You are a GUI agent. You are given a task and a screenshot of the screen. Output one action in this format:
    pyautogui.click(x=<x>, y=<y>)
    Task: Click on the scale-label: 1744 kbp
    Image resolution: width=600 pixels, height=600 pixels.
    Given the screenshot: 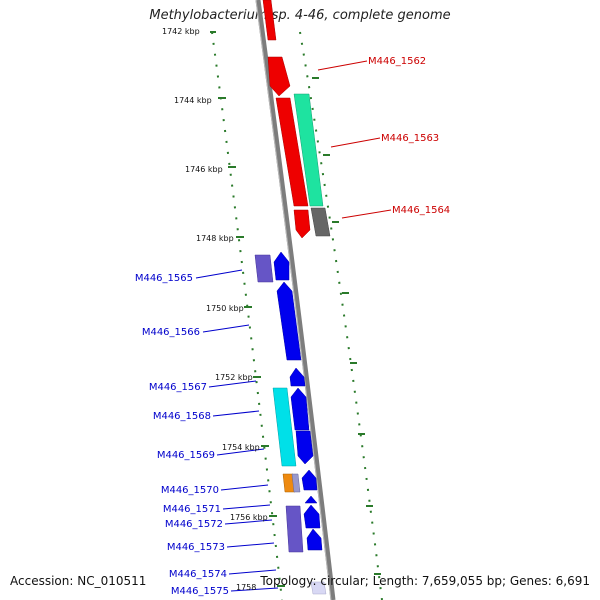 What is the action you would take?
    pyautogui.click(x=193, y=100)
    